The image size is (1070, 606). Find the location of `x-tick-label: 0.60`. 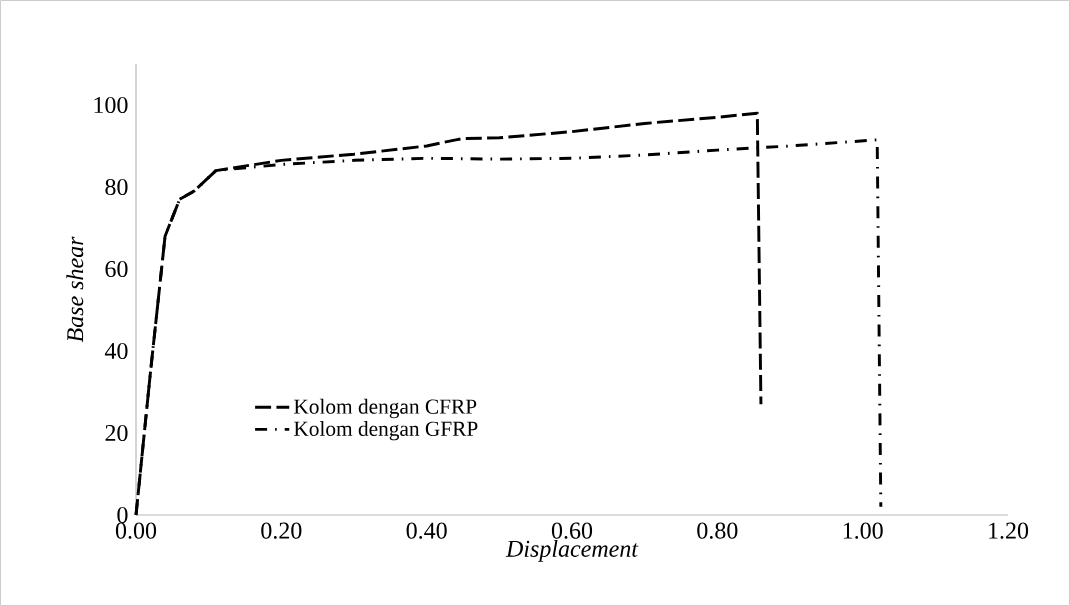

x-tick-label: 0.60 is located at coordinates (572, 530).